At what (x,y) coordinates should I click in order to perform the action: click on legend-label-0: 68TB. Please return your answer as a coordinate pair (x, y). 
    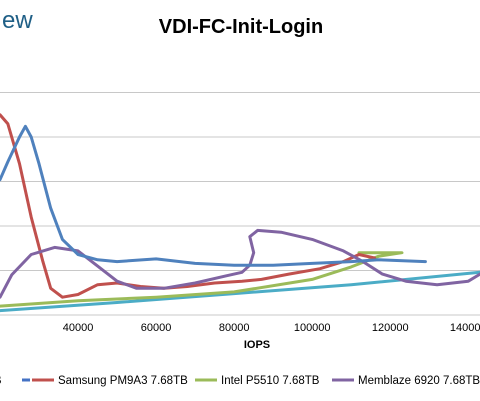
    Looking at the image, I should click on (1, 381).